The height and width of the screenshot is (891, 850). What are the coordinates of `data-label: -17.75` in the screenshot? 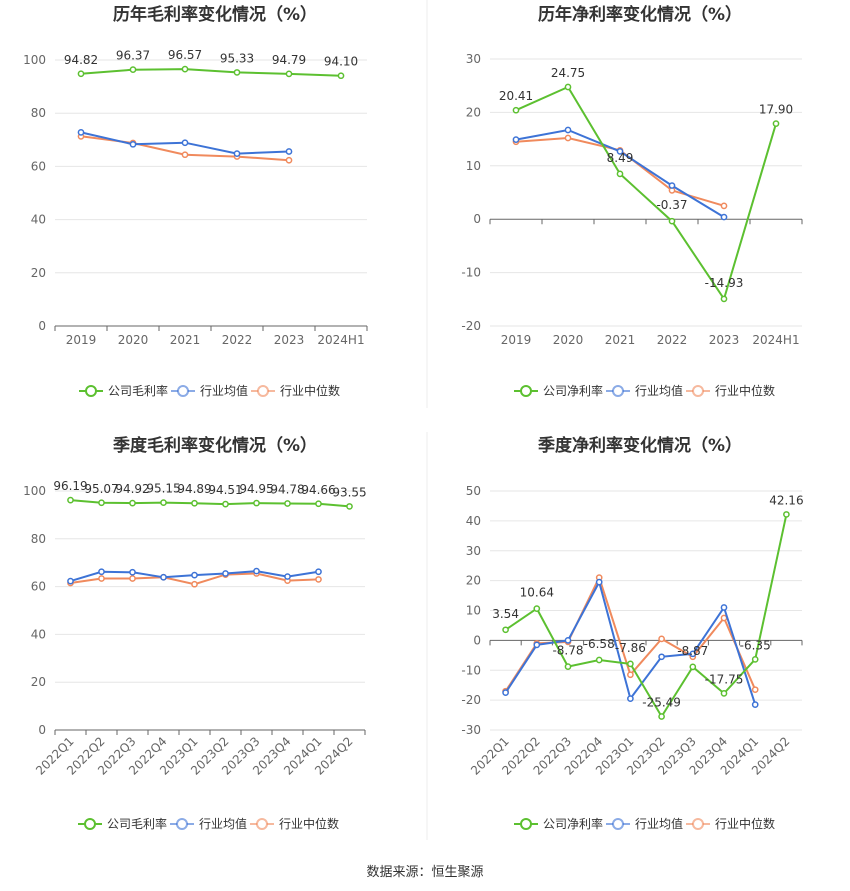 It's located at (724, 679).